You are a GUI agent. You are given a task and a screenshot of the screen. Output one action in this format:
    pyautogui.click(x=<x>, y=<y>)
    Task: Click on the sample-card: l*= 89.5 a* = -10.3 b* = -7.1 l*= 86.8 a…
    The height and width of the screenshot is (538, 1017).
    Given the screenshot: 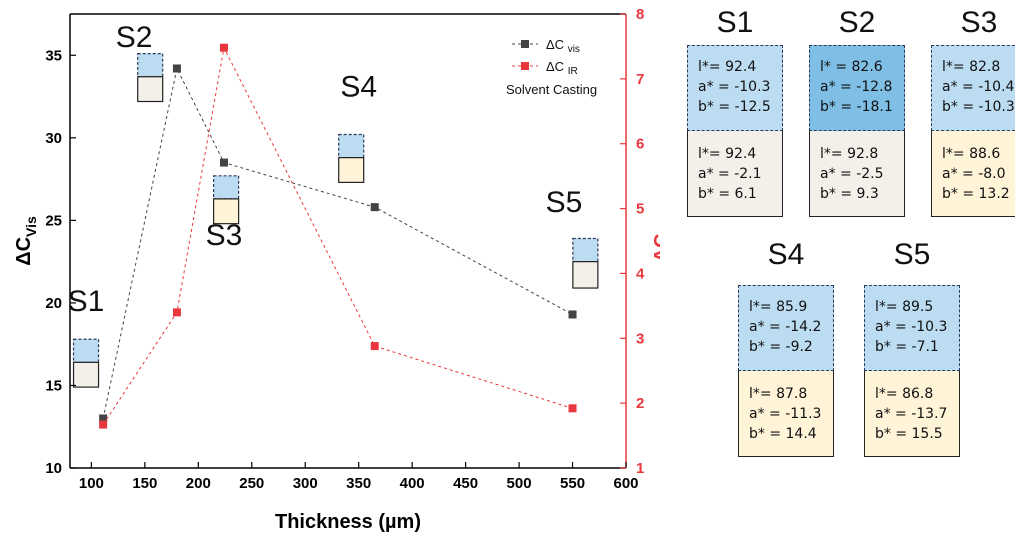 What is the action you would take?
    pyautogui.click(x=912, y=371)
    